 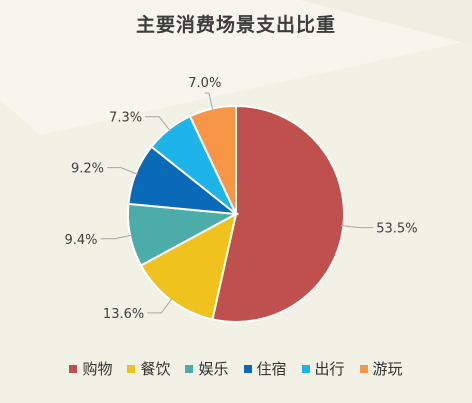 I want to click on leader-line-购物, so click(x=357, y=227).